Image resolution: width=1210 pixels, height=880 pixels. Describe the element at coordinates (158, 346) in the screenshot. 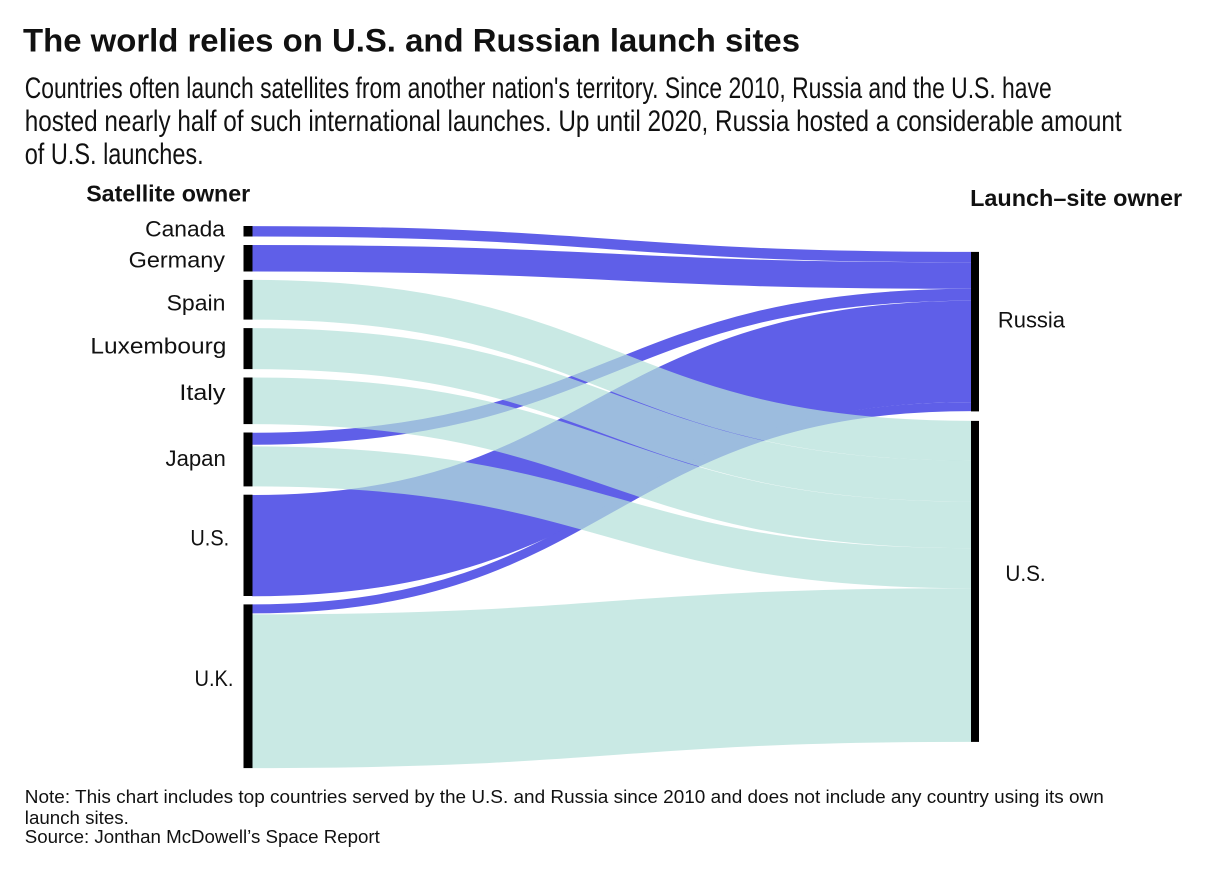

I see `svg-text: Luxembourg` at that location.